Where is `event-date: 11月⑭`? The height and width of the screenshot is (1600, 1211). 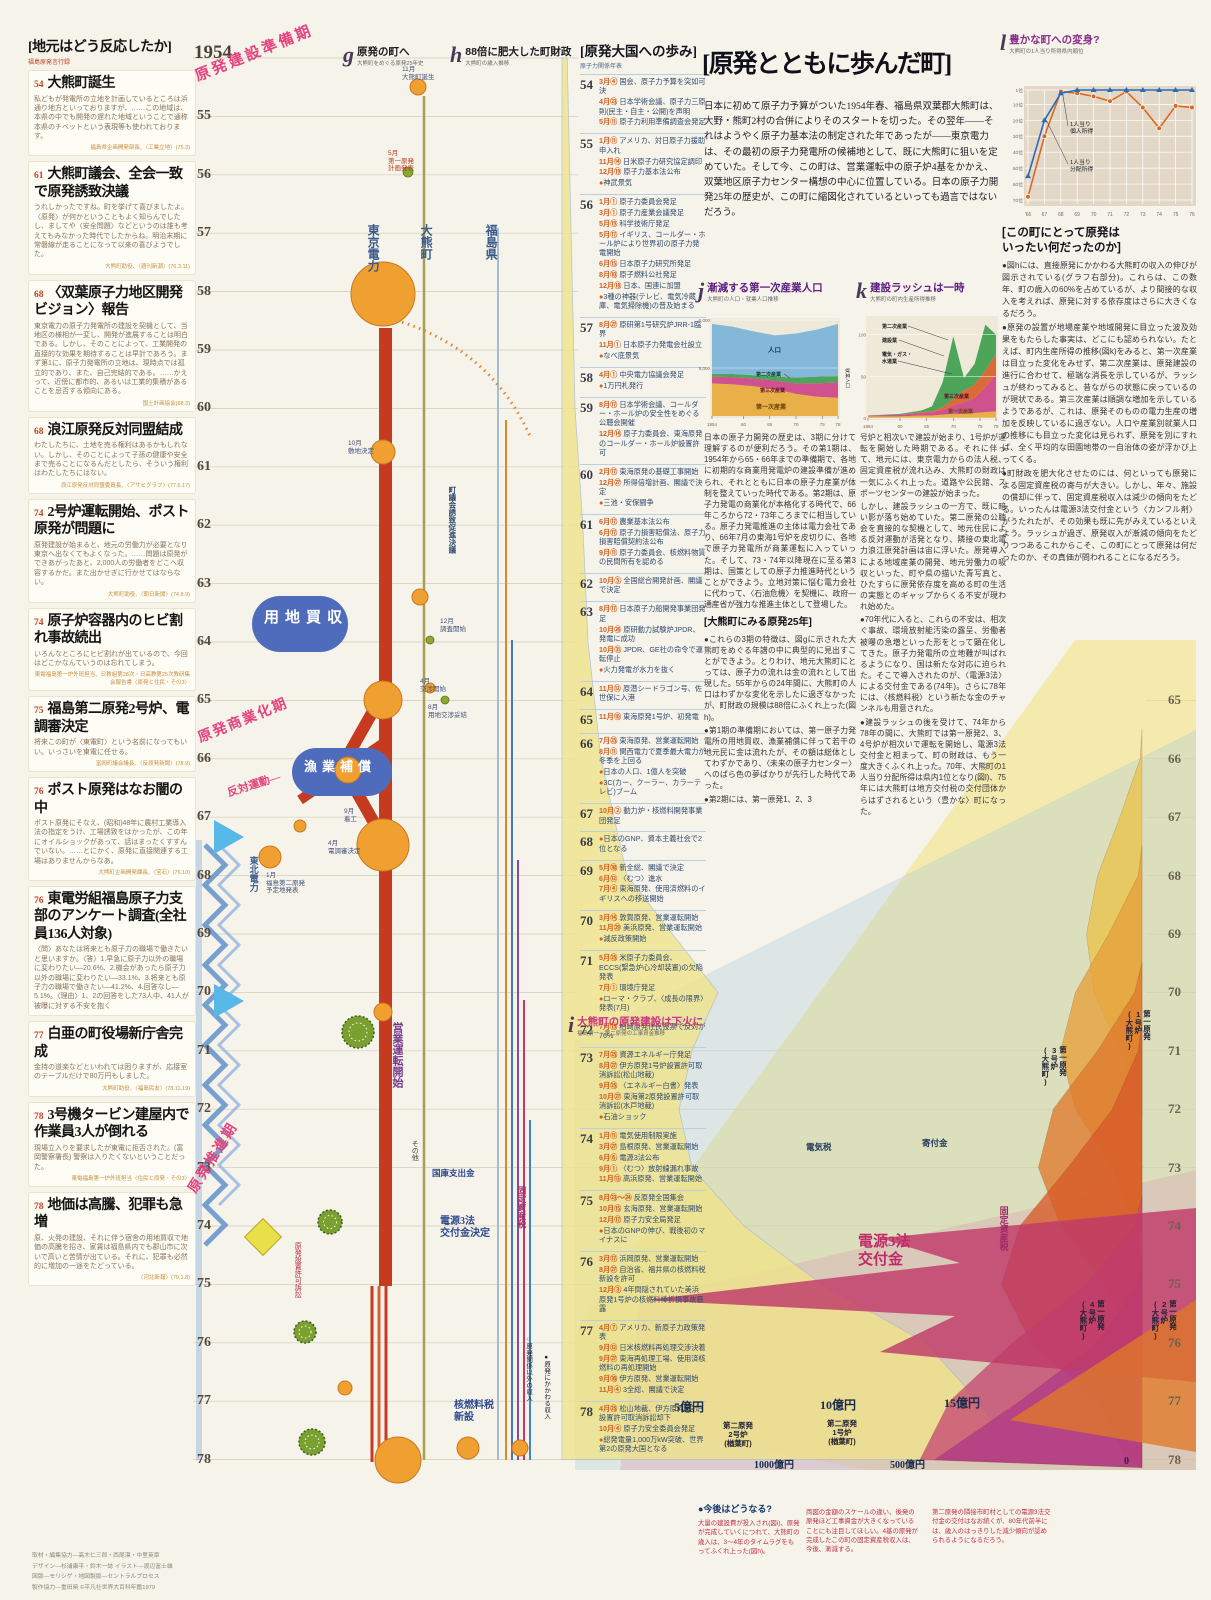
event-date: 11月⑭ is located at coordinates (610, 161).